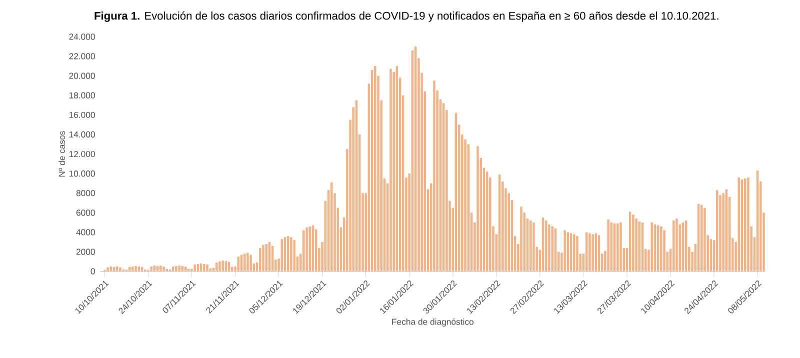  I want to click on y-tick-label: 16.000, so click(82, 115).